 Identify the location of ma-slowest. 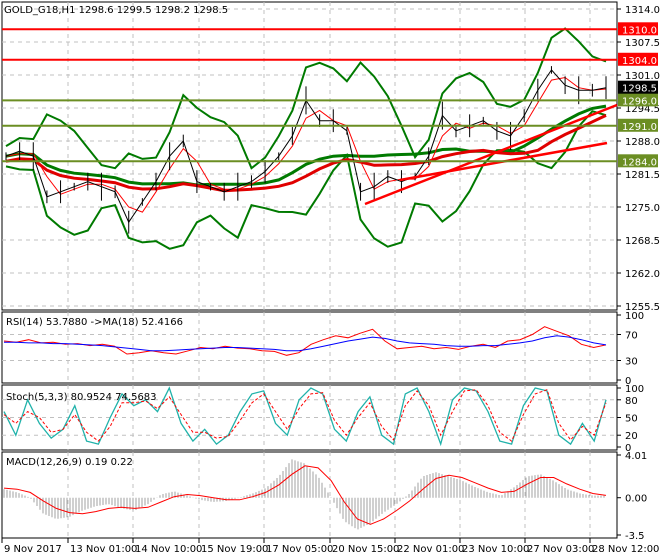
(306, 153).